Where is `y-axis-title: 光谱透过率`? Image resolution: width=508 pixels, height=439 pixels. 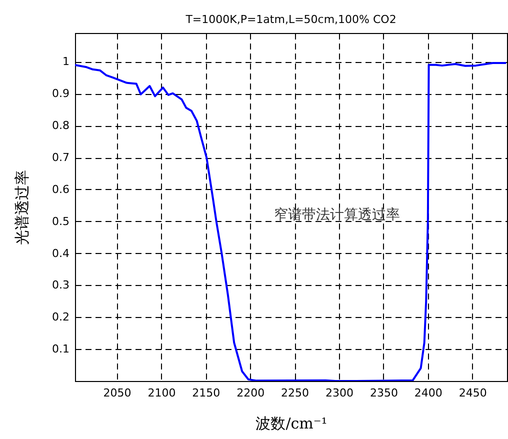
y-axis-title: 光谱透过率 is located at coordinates (22, 207).